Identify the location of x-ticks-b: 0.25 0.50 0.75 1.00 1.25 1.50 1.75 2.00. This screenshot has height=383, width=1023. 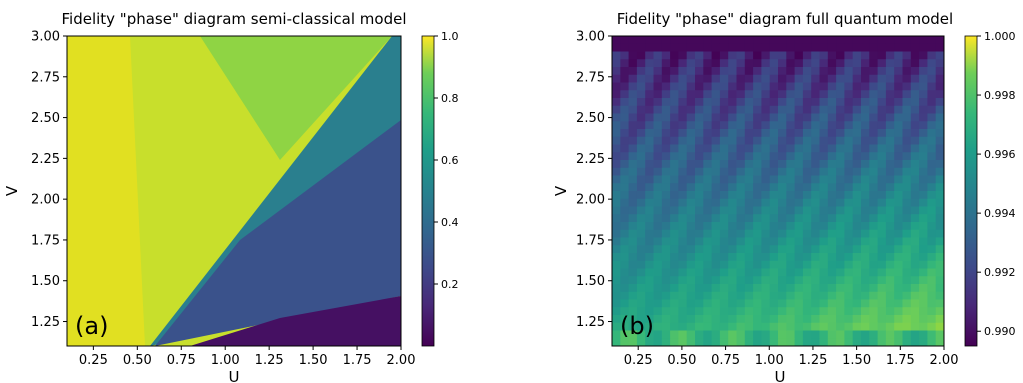
(791, 357).